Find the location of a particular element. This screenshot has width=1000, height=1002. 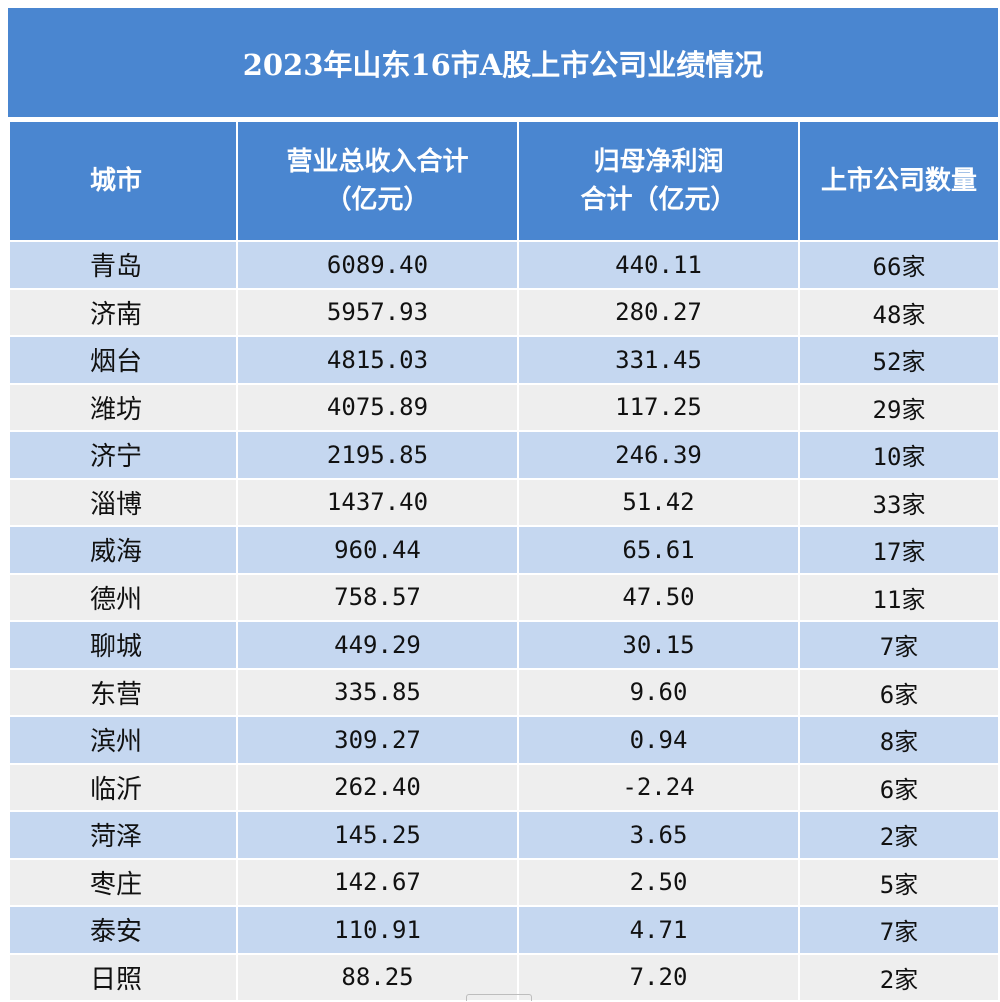

cell-revenue: 1437.40 is located at coordinates (377, 502).